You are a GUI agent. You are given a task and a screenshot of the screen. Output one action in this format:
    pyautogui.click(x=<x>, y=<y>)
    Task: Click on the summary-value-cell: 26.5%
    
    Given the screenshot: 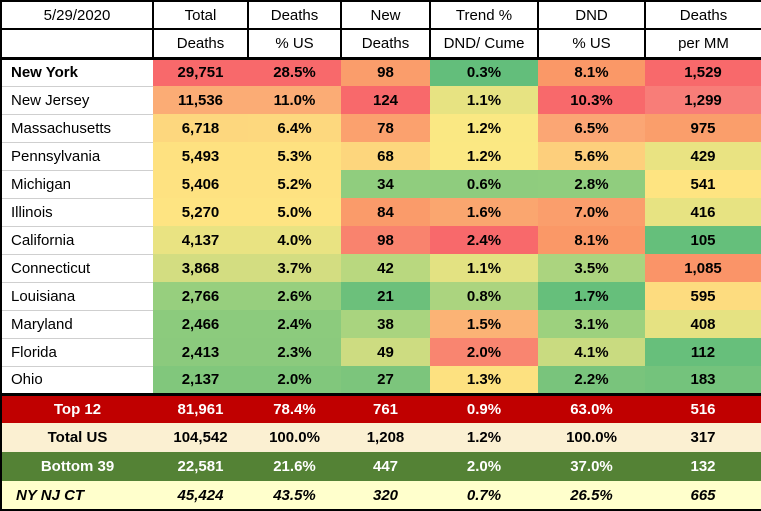 What is the action you would take?
    pyautogui.click(x=591, y=495)
    